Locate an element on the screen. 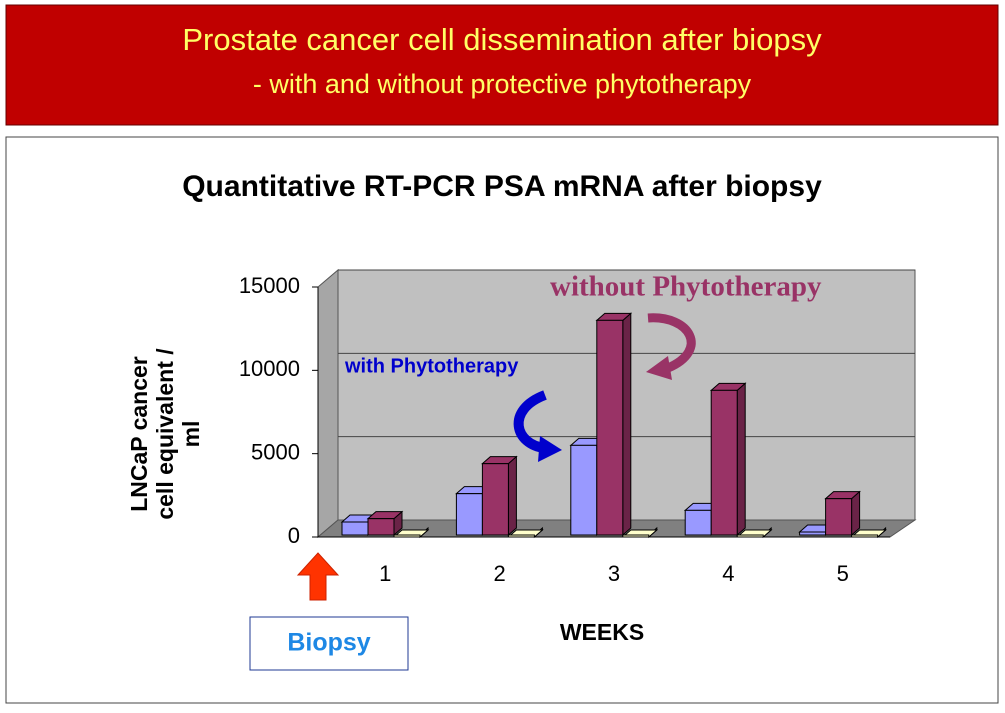 This screenshot has height=713, width=1005. biopsy-label: Biopsy is located at coordinates (328, 643).